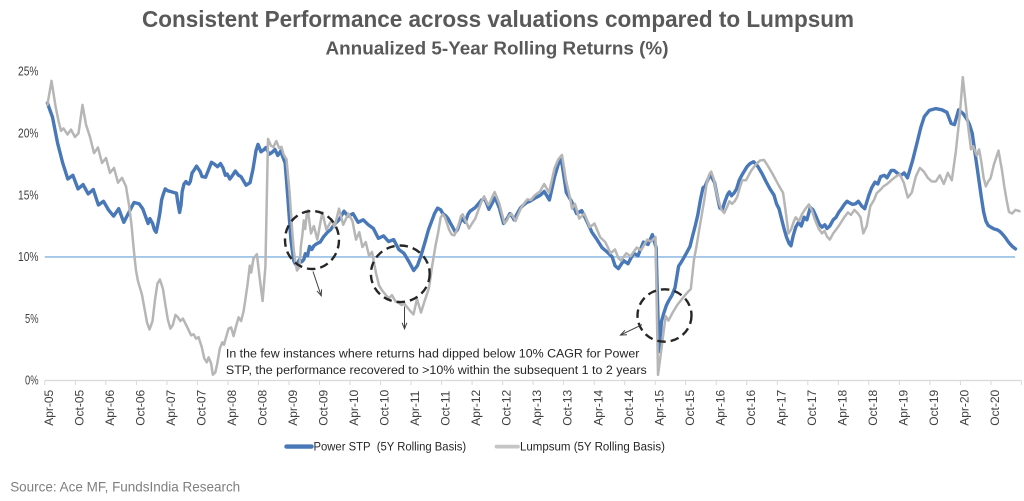  Describe the element at coordinates (812, 407) in the screenshot. I see `svg-text: Oct-17` at that location.